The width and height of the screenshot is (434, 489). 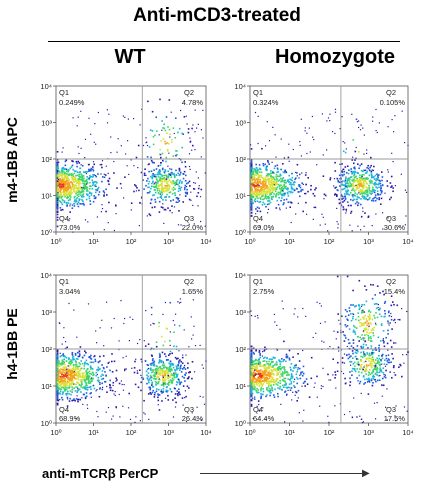 I want to click on x-tick-label: 10⁰, so click(x=55, y=241).